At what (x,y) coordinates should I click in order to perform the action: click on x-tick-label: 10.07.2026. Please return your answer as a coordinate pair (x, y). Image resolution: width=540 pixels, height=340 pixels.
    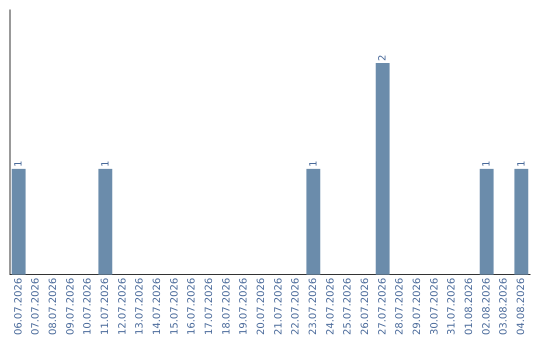
    Looking at the image, I should click on (88, 307).